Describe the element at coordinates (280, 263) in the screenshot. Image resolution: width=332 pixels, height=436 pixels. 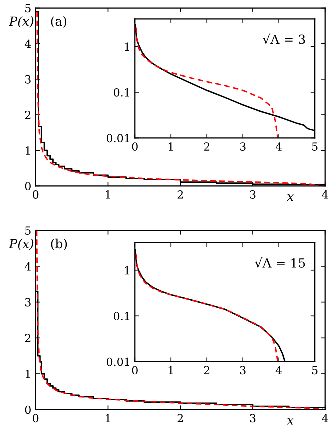
I see `annotation: √Λ = 15` at that location.